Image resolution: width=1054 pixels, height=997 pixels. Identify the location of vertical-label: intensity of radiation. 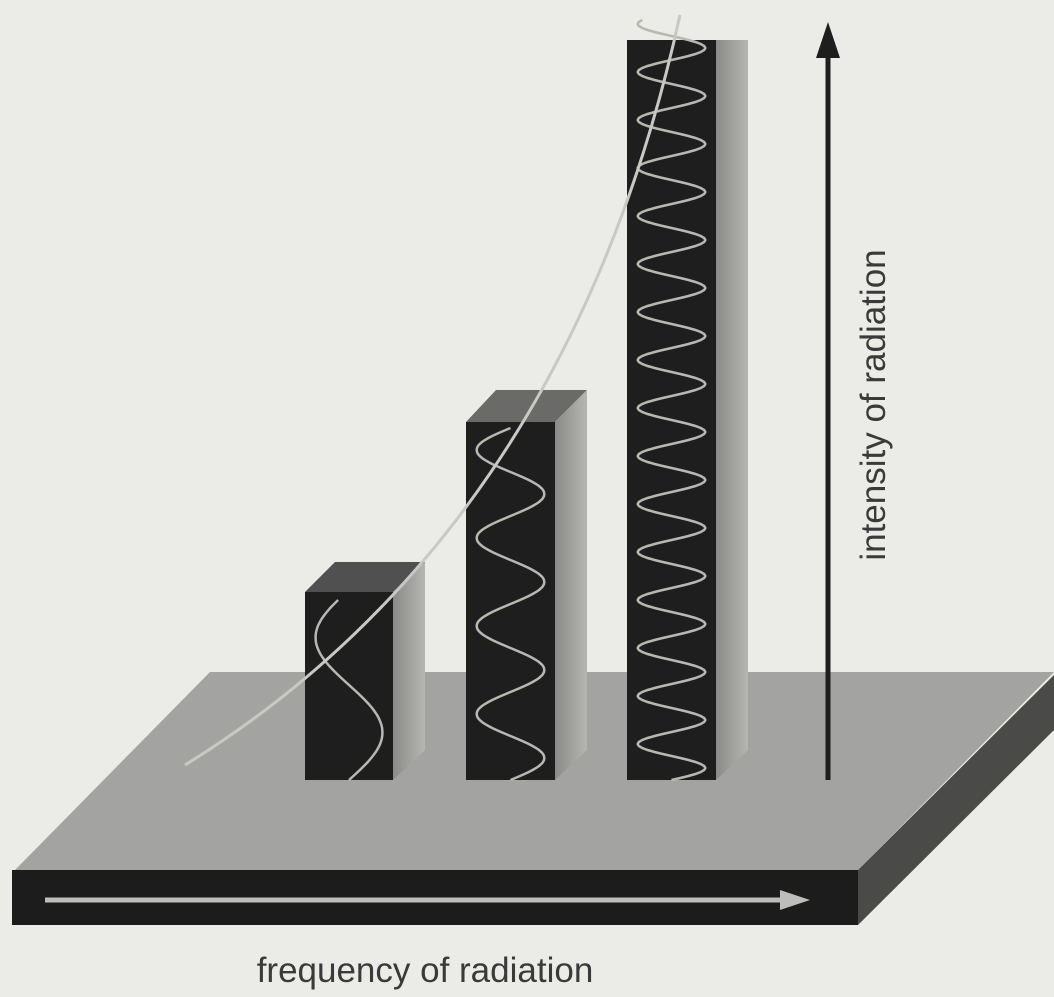
(873, 404).